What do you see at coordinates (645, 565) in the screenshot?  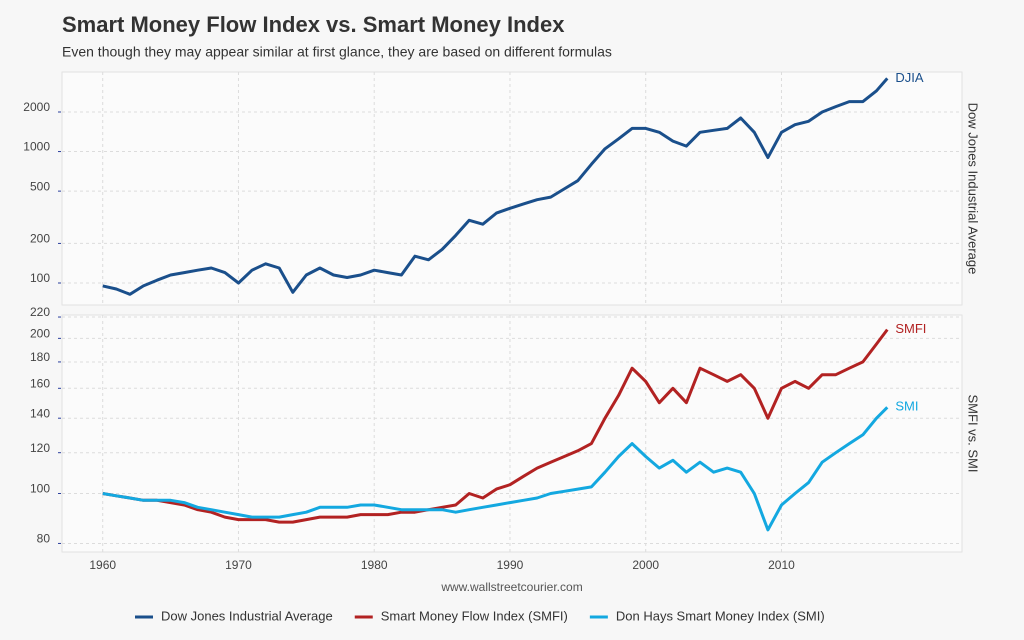 I see `x-tick-label: 2000` at bounding box center [645, 565].